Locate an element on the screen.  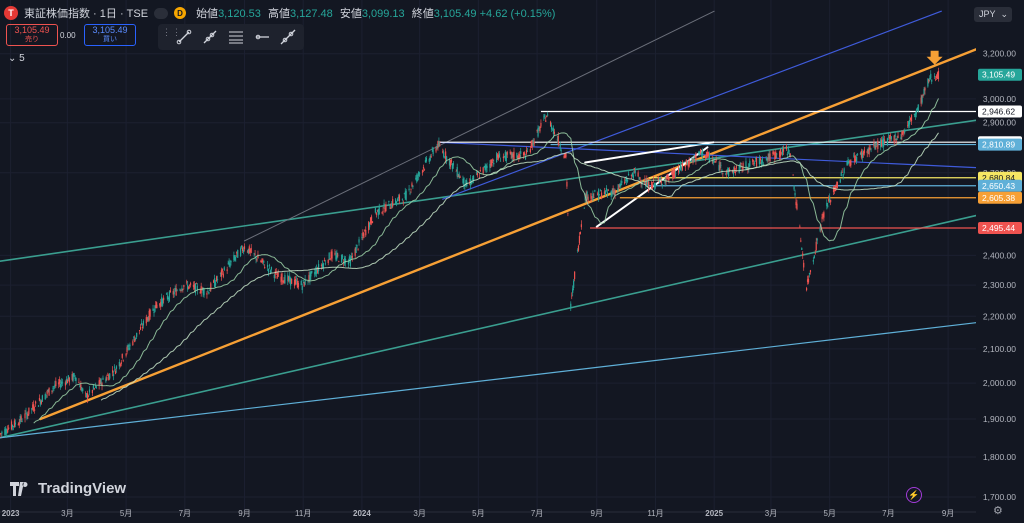
indicators-toggle: ⌄ 5 is located at coordinates (16, 58).